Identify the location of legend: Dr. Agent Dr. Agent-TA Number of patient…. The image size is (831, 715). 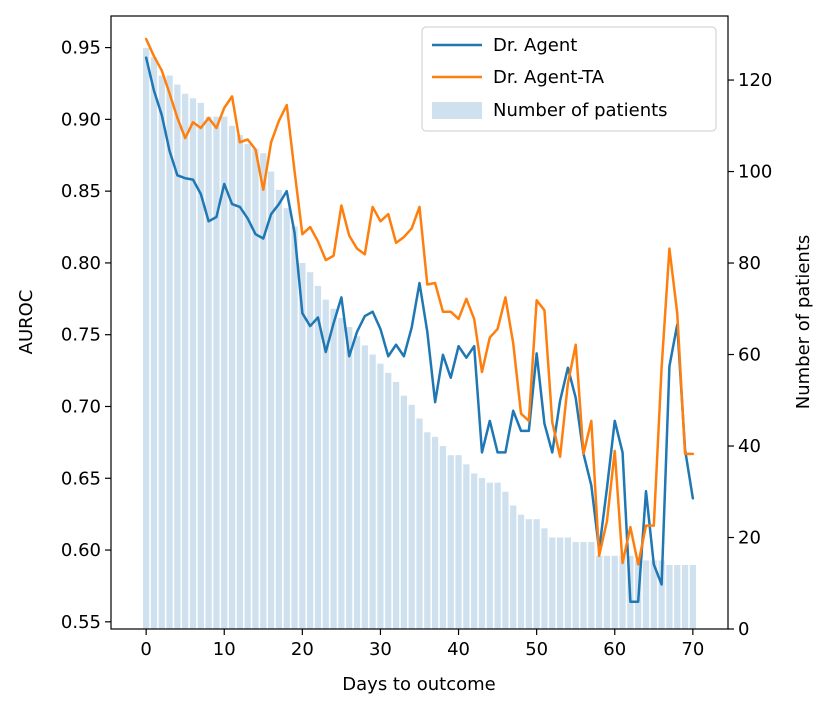
(569, 79).